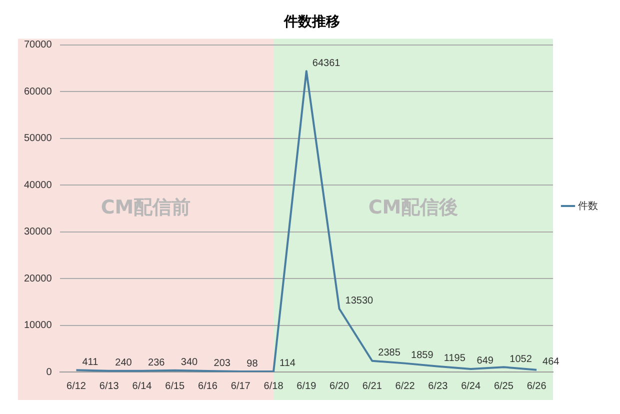  What do you see at coordinates (504, 386) in the screenshot?
I see `x-tick-label: 6/25` at bounding box center [504, 386].